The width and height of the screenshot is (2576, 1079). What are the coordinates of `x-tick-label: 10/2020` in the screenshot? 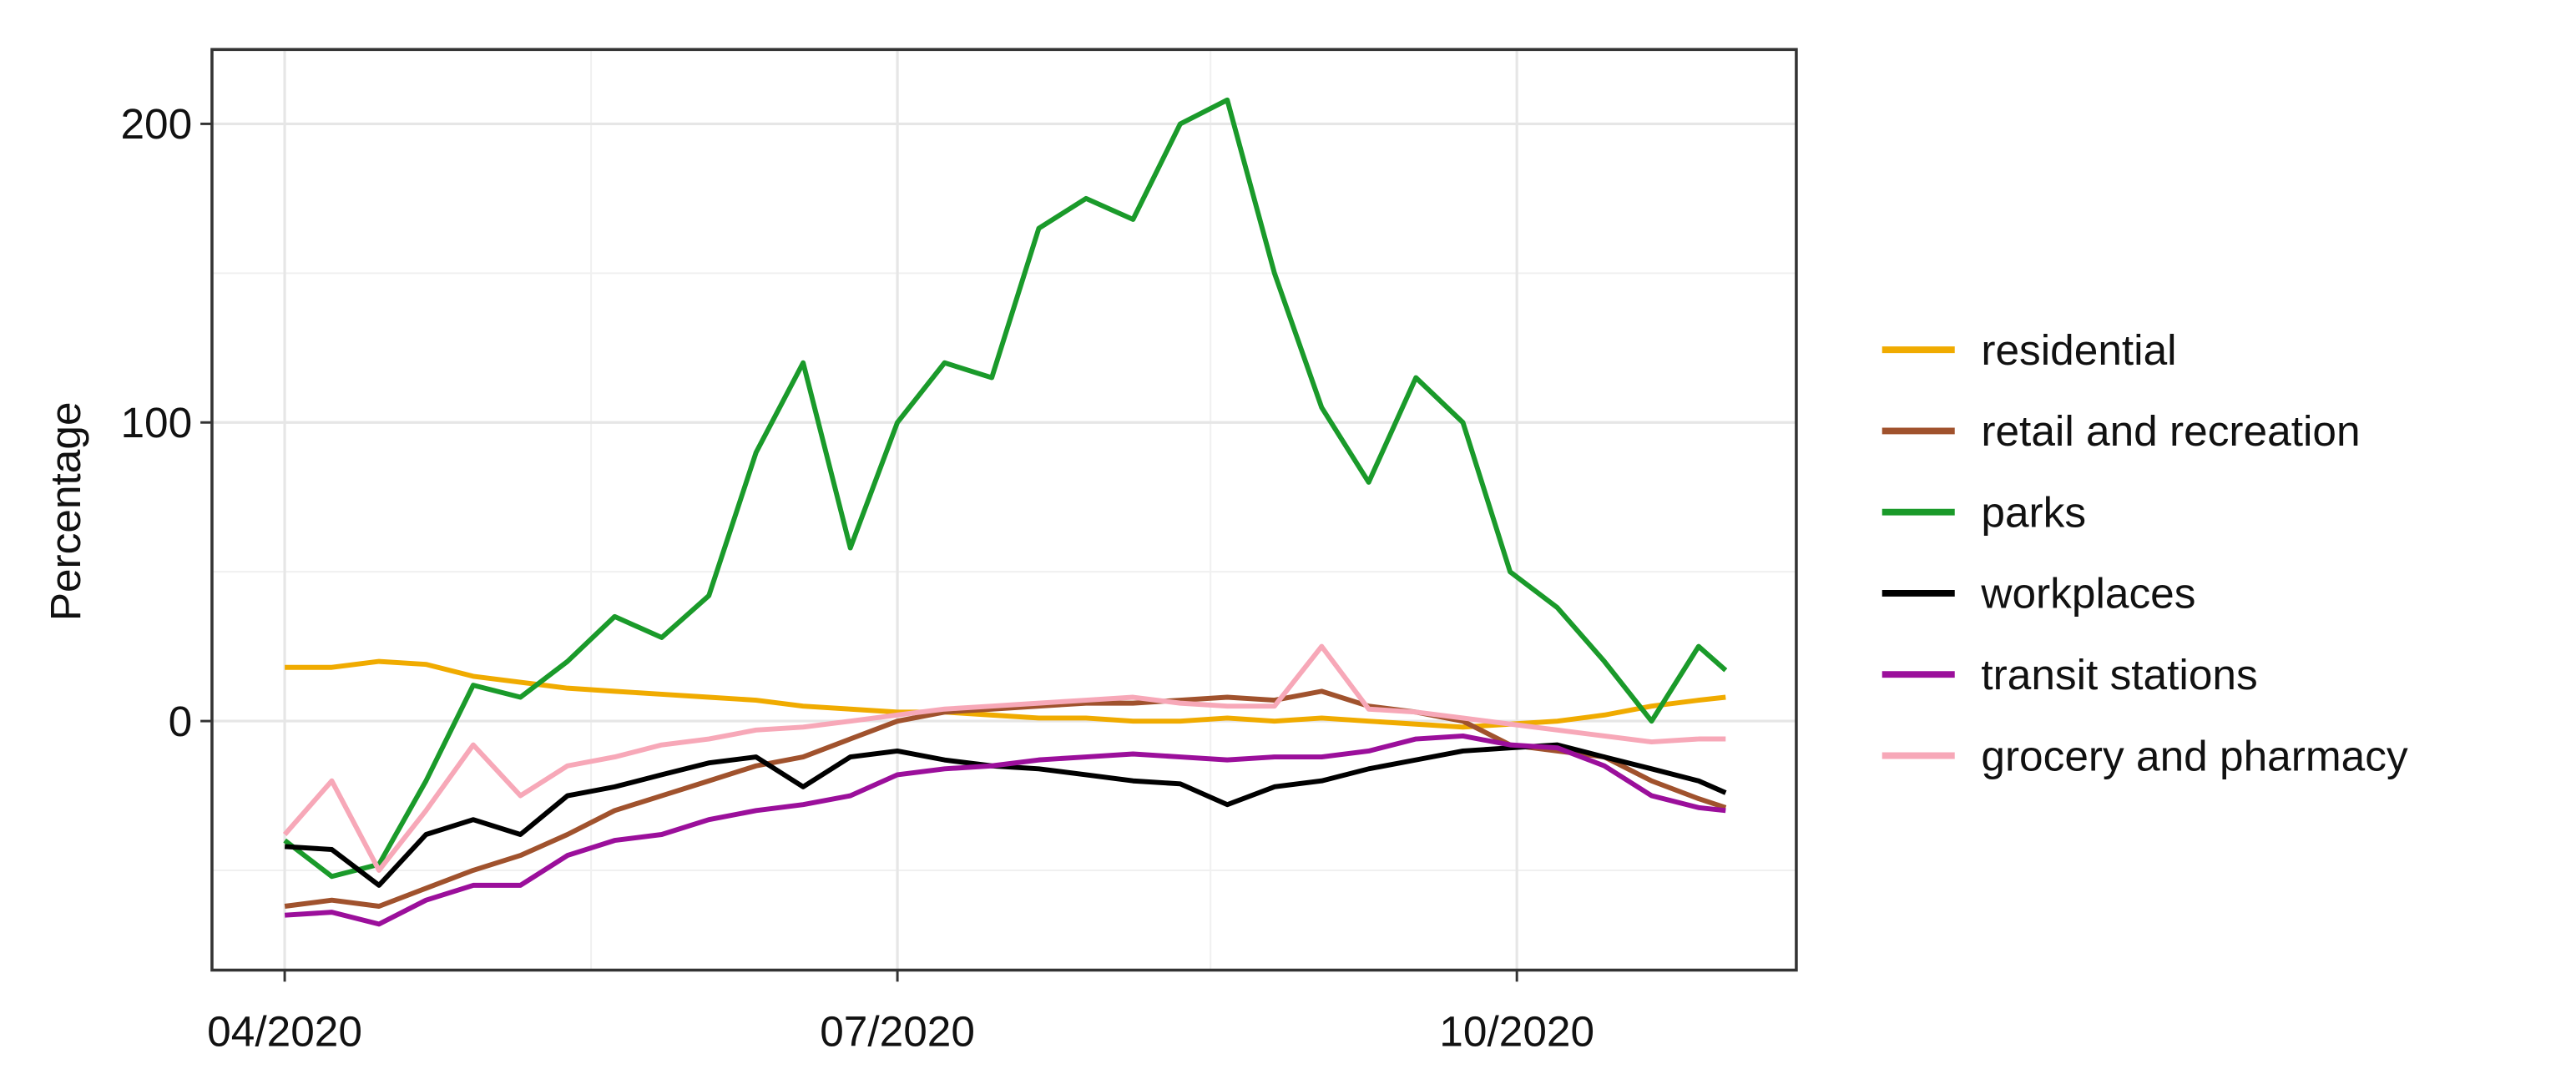 It's located at (1516, 1030).